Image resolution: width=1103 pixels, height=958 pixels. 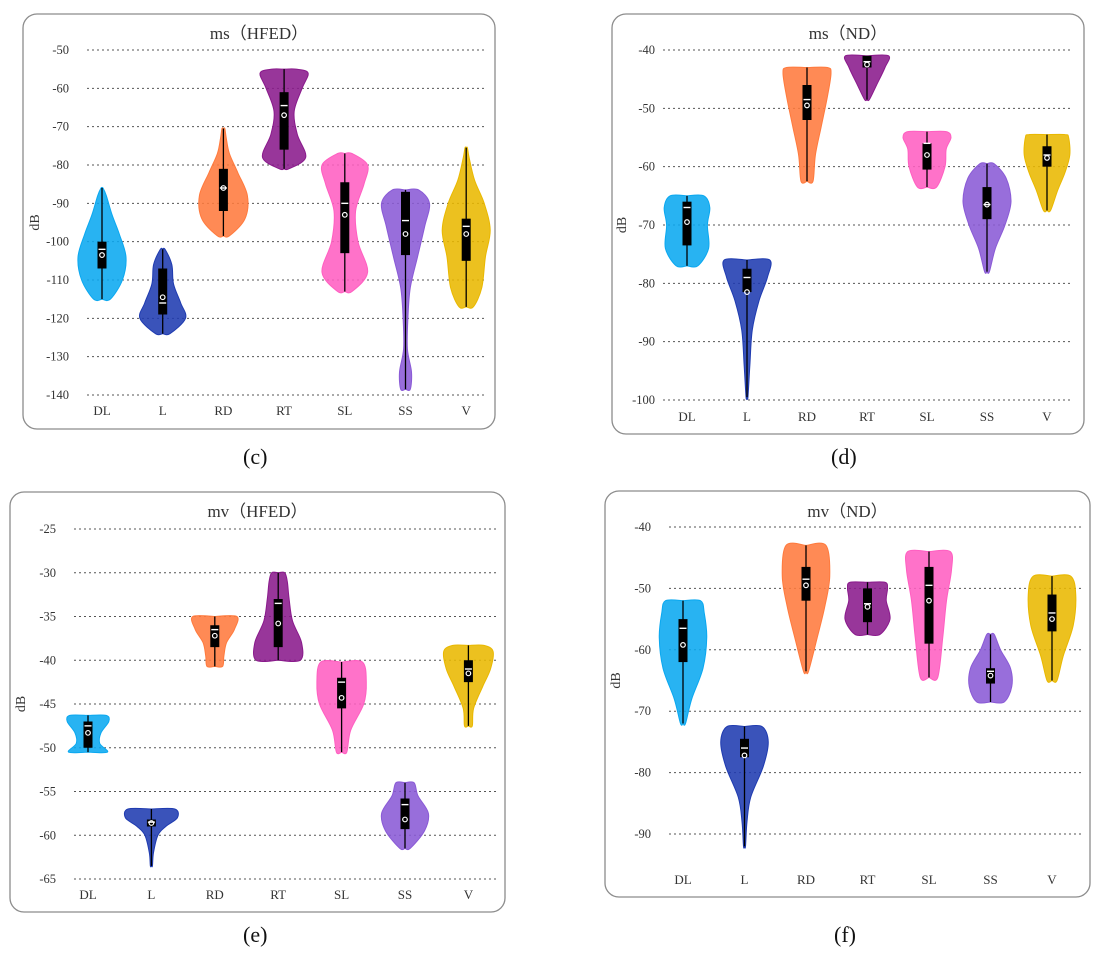 I want to click on y-tick-label: -110, so click(x=58, y=280).